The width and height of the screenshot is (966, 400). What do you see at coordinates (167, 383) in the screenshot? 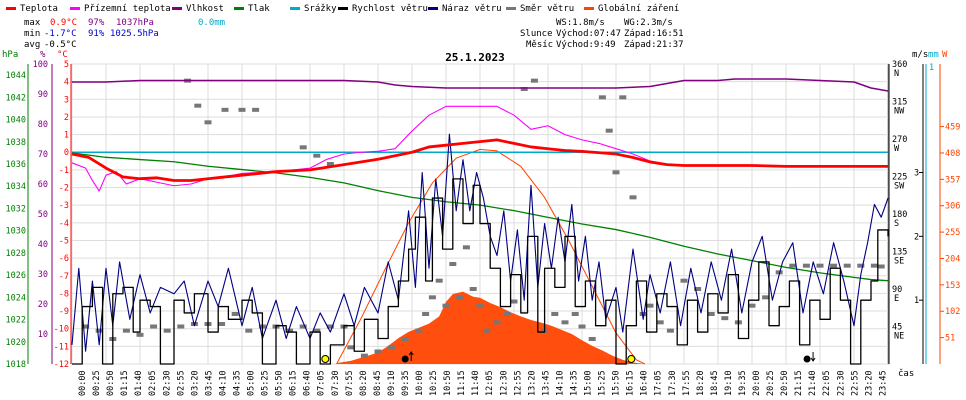
I see `tick-time: 02:30` at bounding box center [167, 383].